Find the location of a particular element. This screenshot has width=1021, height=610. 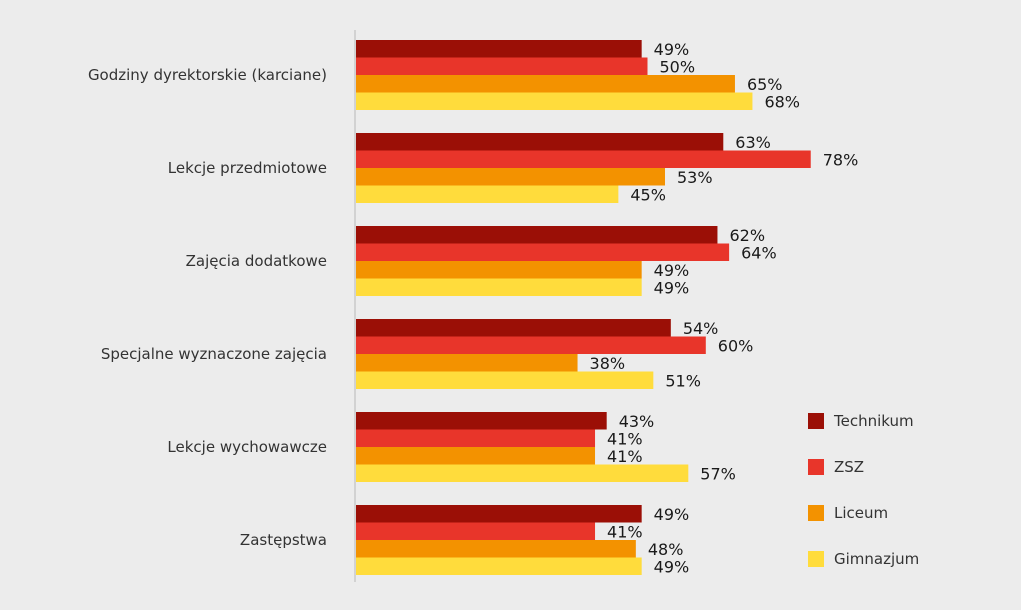

category-label: Lekcje wychowawcze is located at coordinates (247, 447).